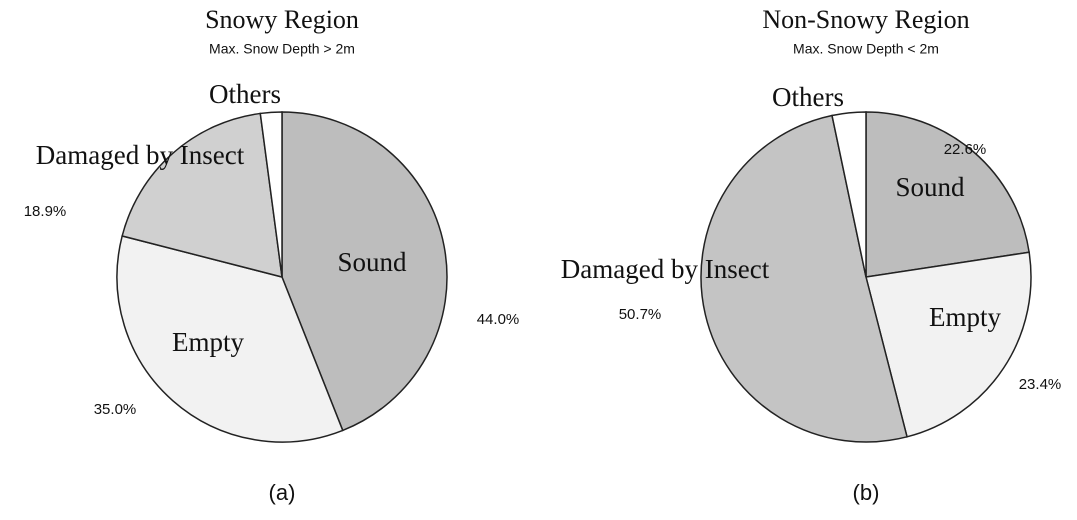 The image size is (1077, 520). I want to click on caption: (a), so click(282, 492).